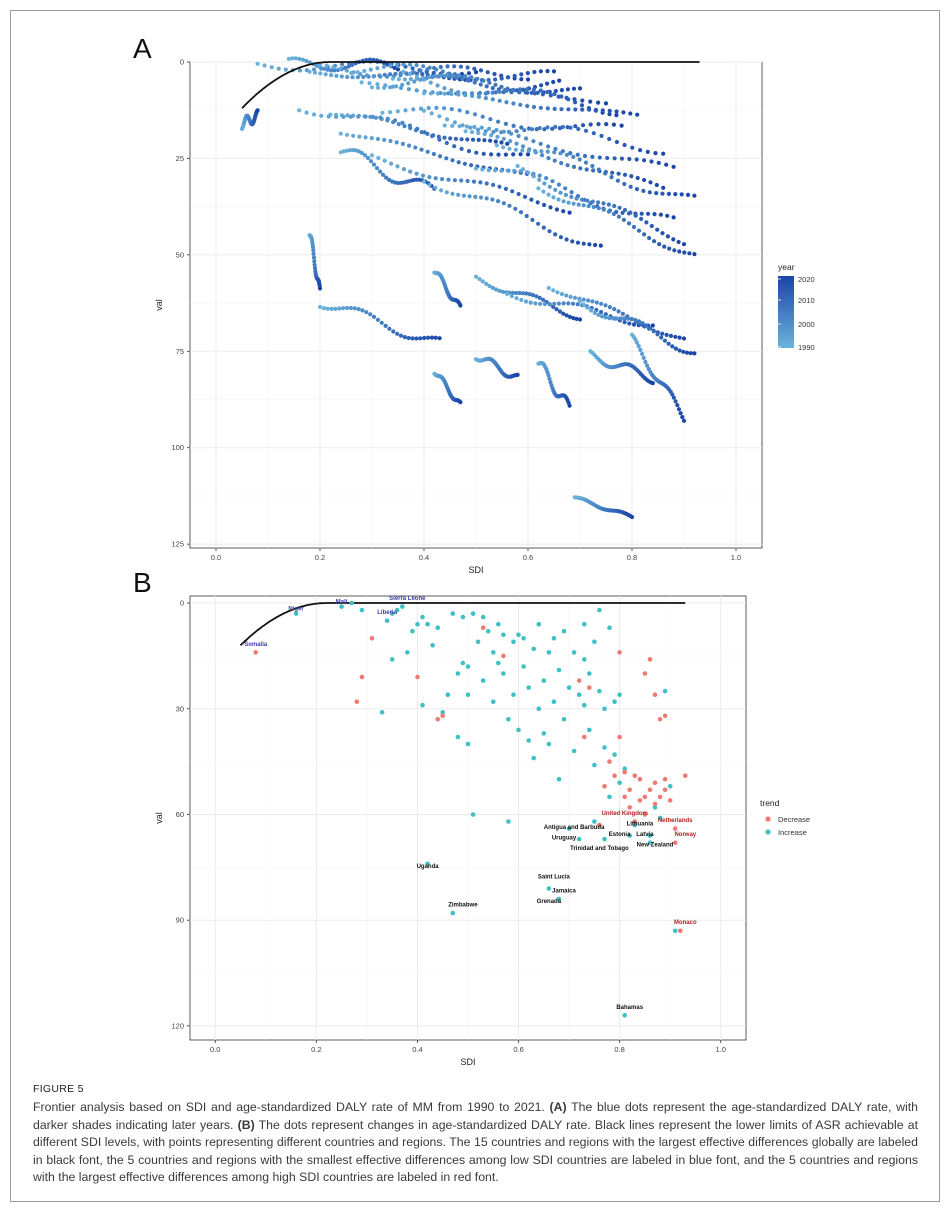 This screenshot has height=1214, width=952. I want to click on panel-b-country-label: United Kingdom, so click(625, 814).